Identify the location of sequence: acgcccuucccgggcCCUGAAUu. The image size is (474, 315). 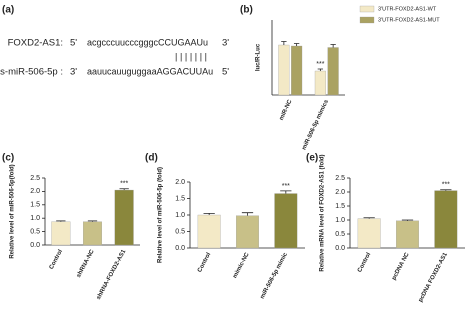
(147, 42).